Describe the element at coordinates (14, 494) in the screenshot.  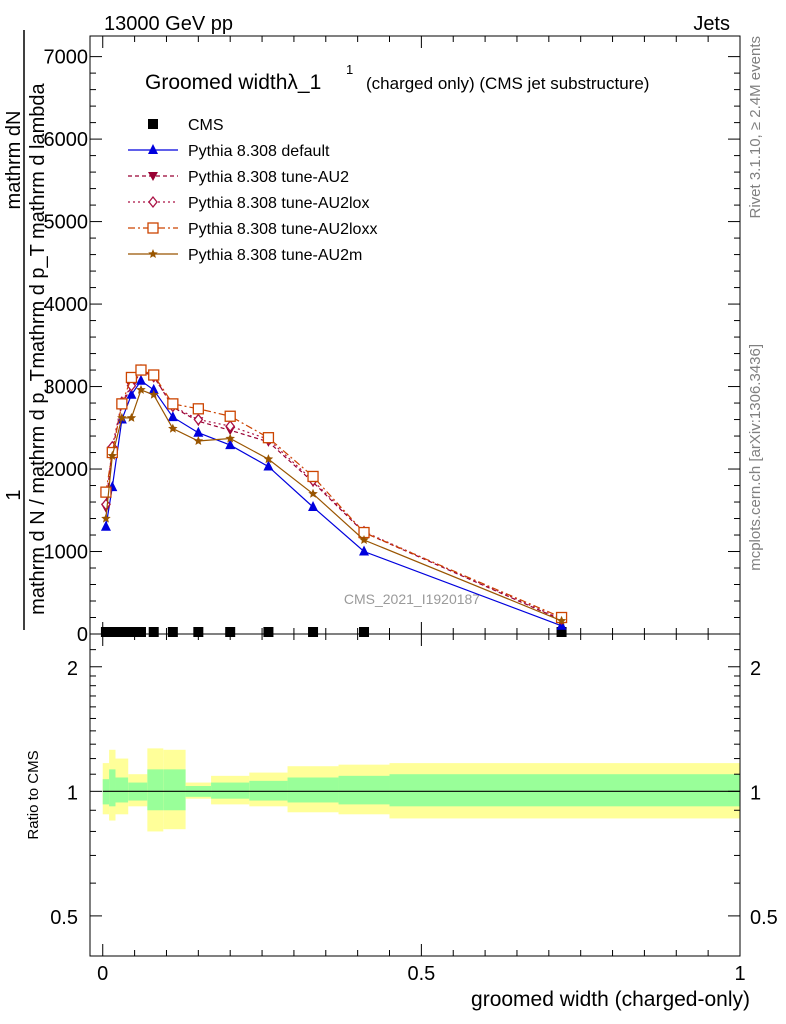
I see `y-label-numerator-2: 1` at that location.